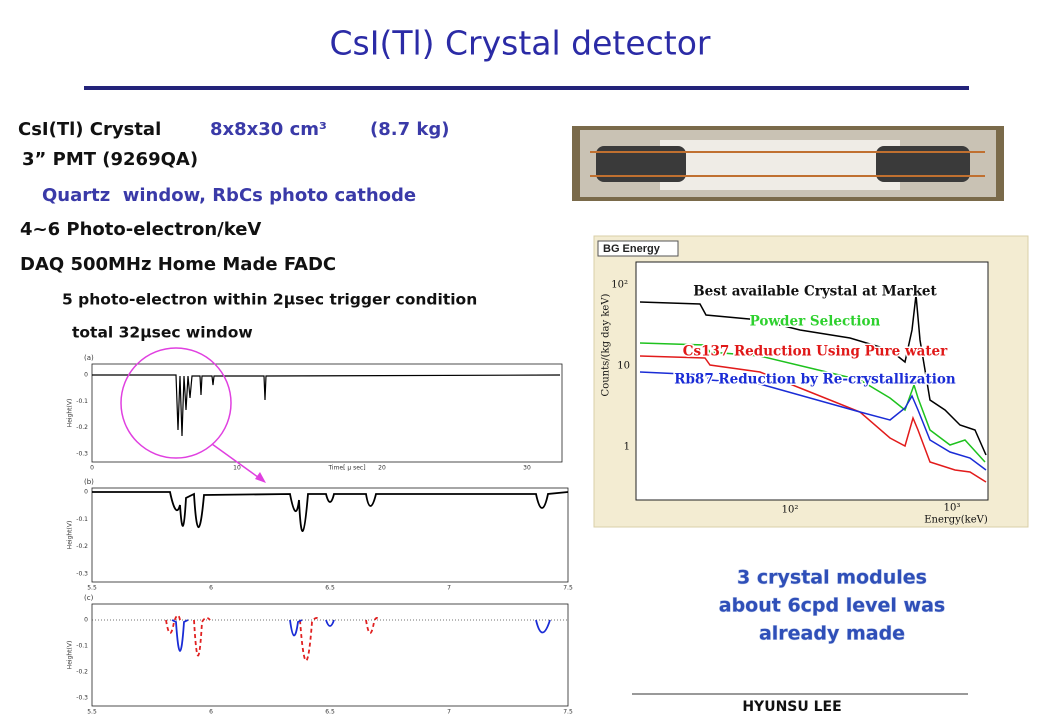 The height and width of the screenshot is (720, 1040). What do you see at coordinates (952, 508) in the screenshot?
I see `spectrum-x-tick: 10³` at bounding box center [952, 508].